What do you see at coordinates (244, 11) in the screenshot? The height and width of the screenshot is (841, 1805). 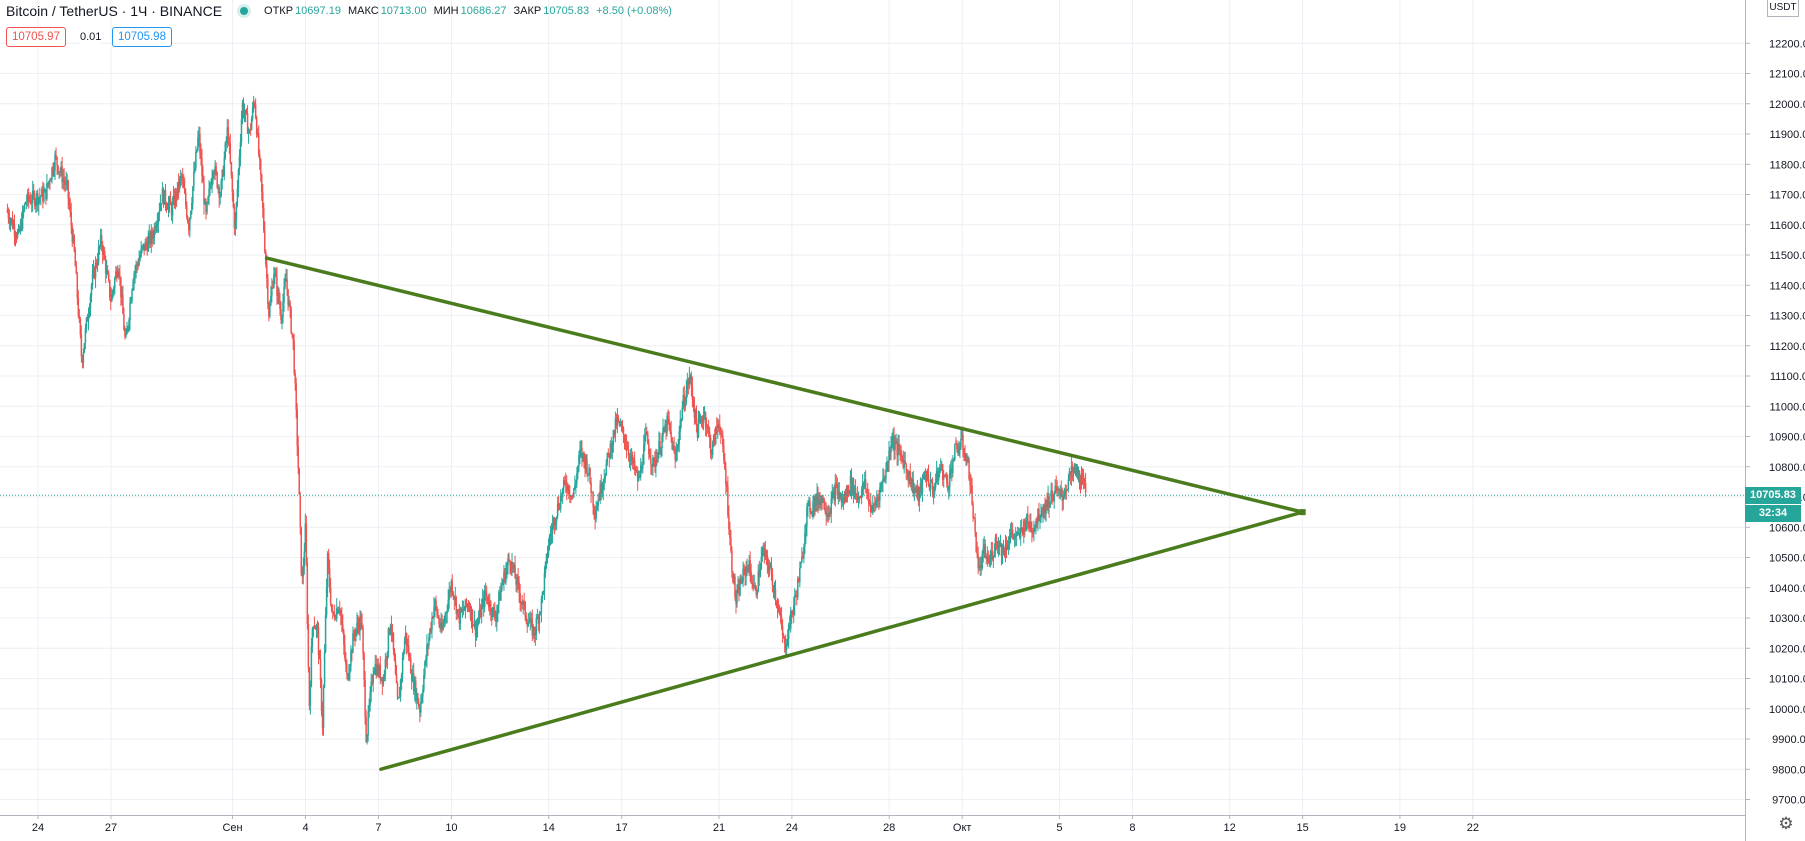 I see `market-status-icon` at bounding box center [244, 11].